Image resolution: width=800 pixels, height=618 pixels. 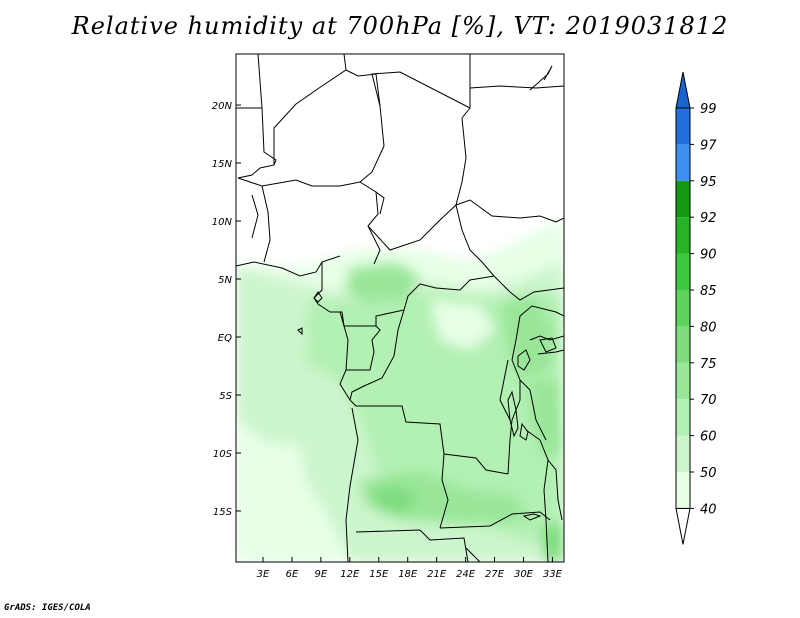 What do you see at coordinates (708, 255) in the screenshot?
I see `colorbar-label: 90` at bounding box center [708, 255].